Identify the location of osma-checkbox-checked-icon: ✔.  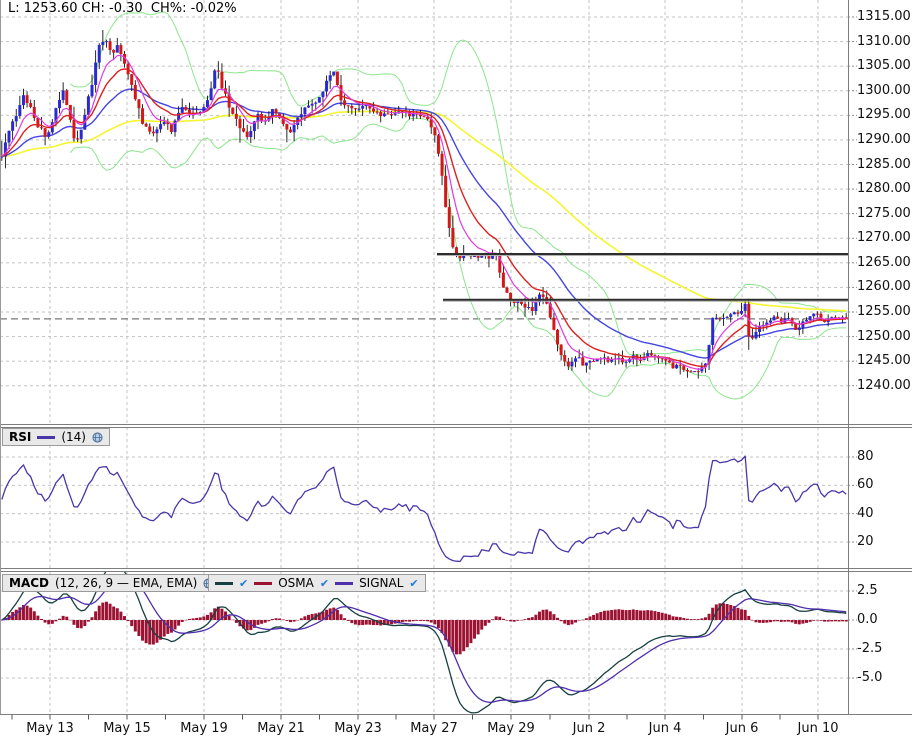
(324, 583).